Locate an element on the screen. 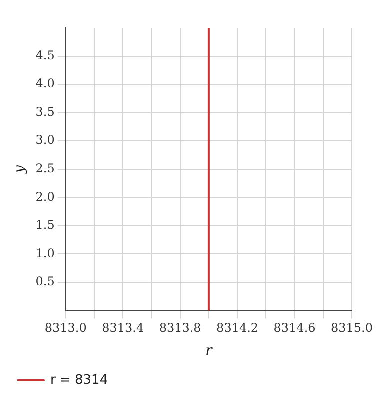  x-tick-label: 8313.0 is located at coordinates (65, 328).